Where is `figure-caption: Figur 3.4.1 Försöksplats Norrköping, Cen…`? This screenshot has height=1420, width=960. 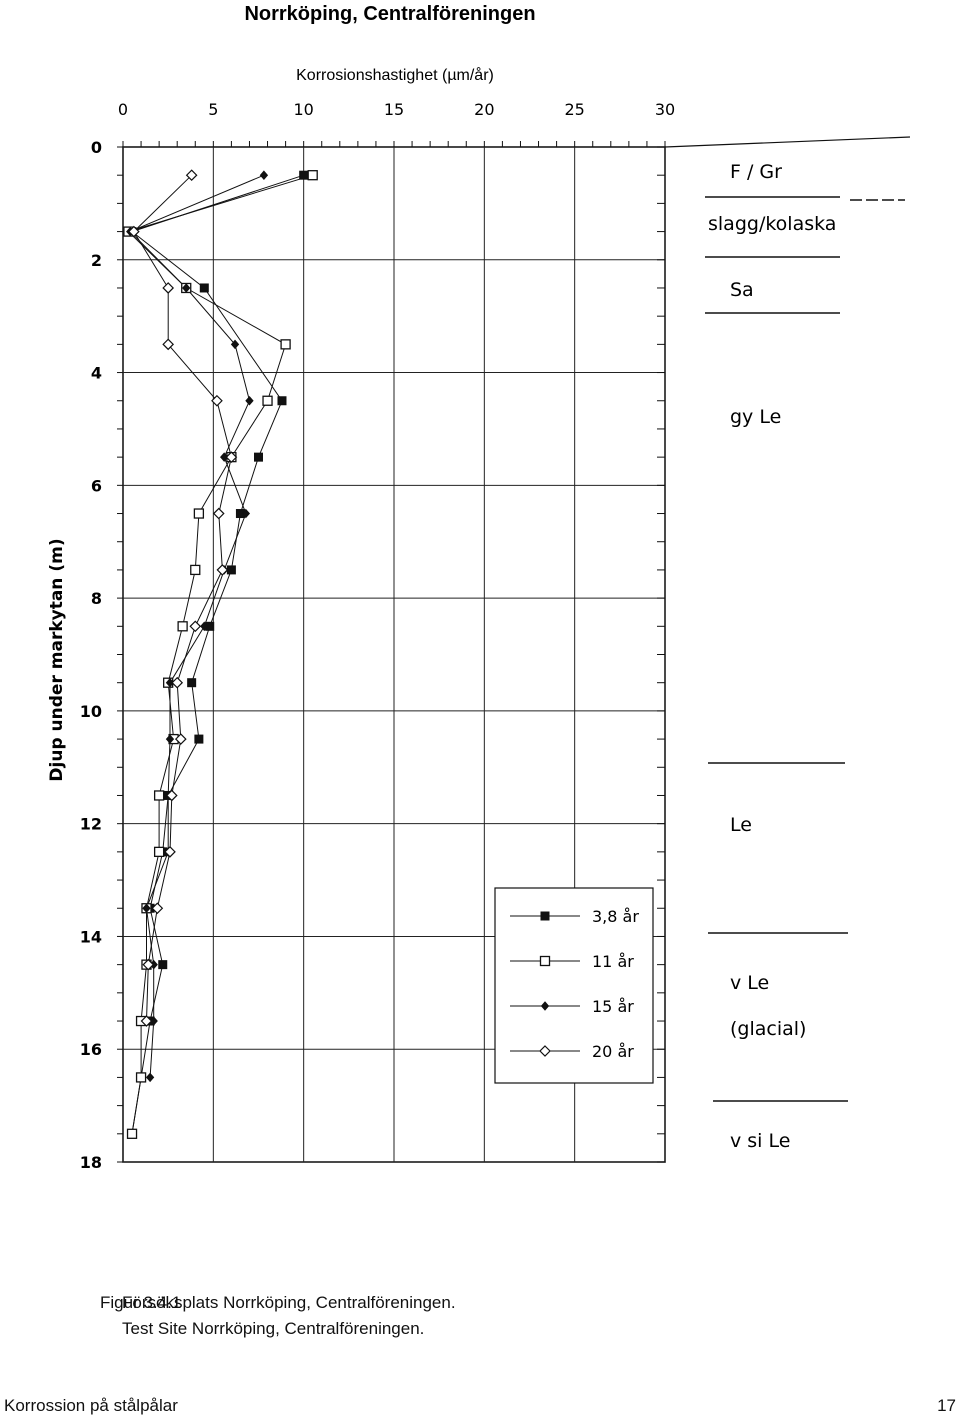 figure-caption: Figur 3.4.1 Försöksplats Norrköping, Cen… is located at coordinates (450, 1318).